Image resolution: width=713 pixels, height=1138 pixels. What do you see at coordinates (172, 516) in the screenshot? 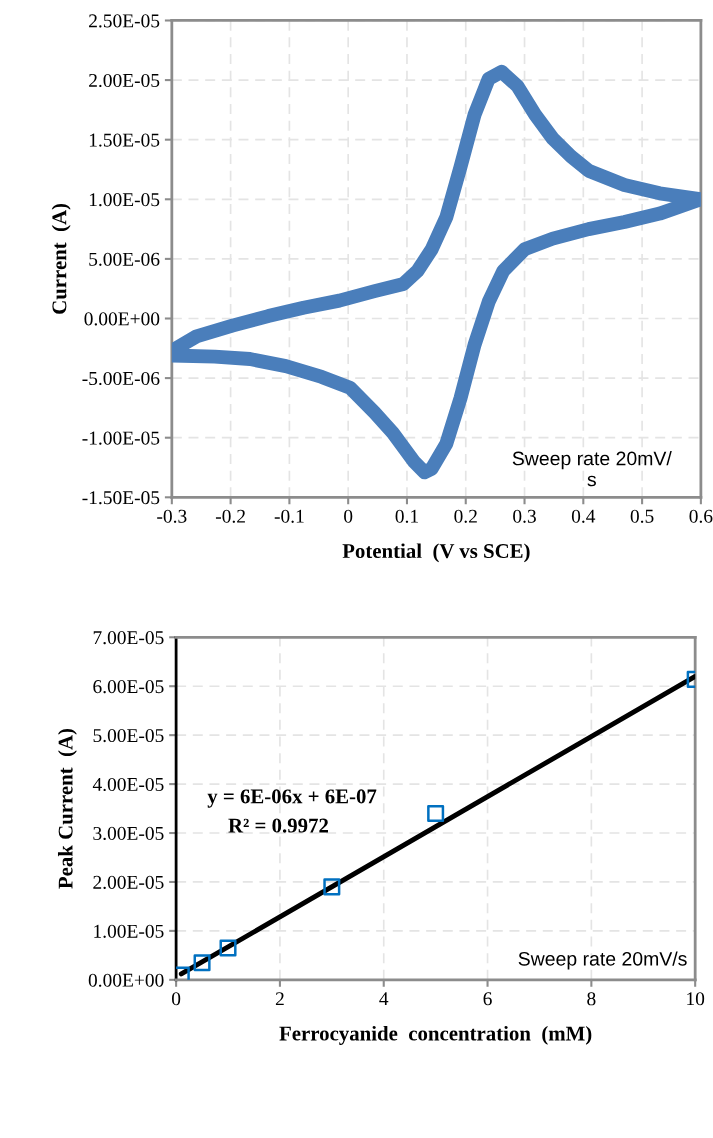
I see `x-tick-label: -0.3` at bounding box center [172, 516].